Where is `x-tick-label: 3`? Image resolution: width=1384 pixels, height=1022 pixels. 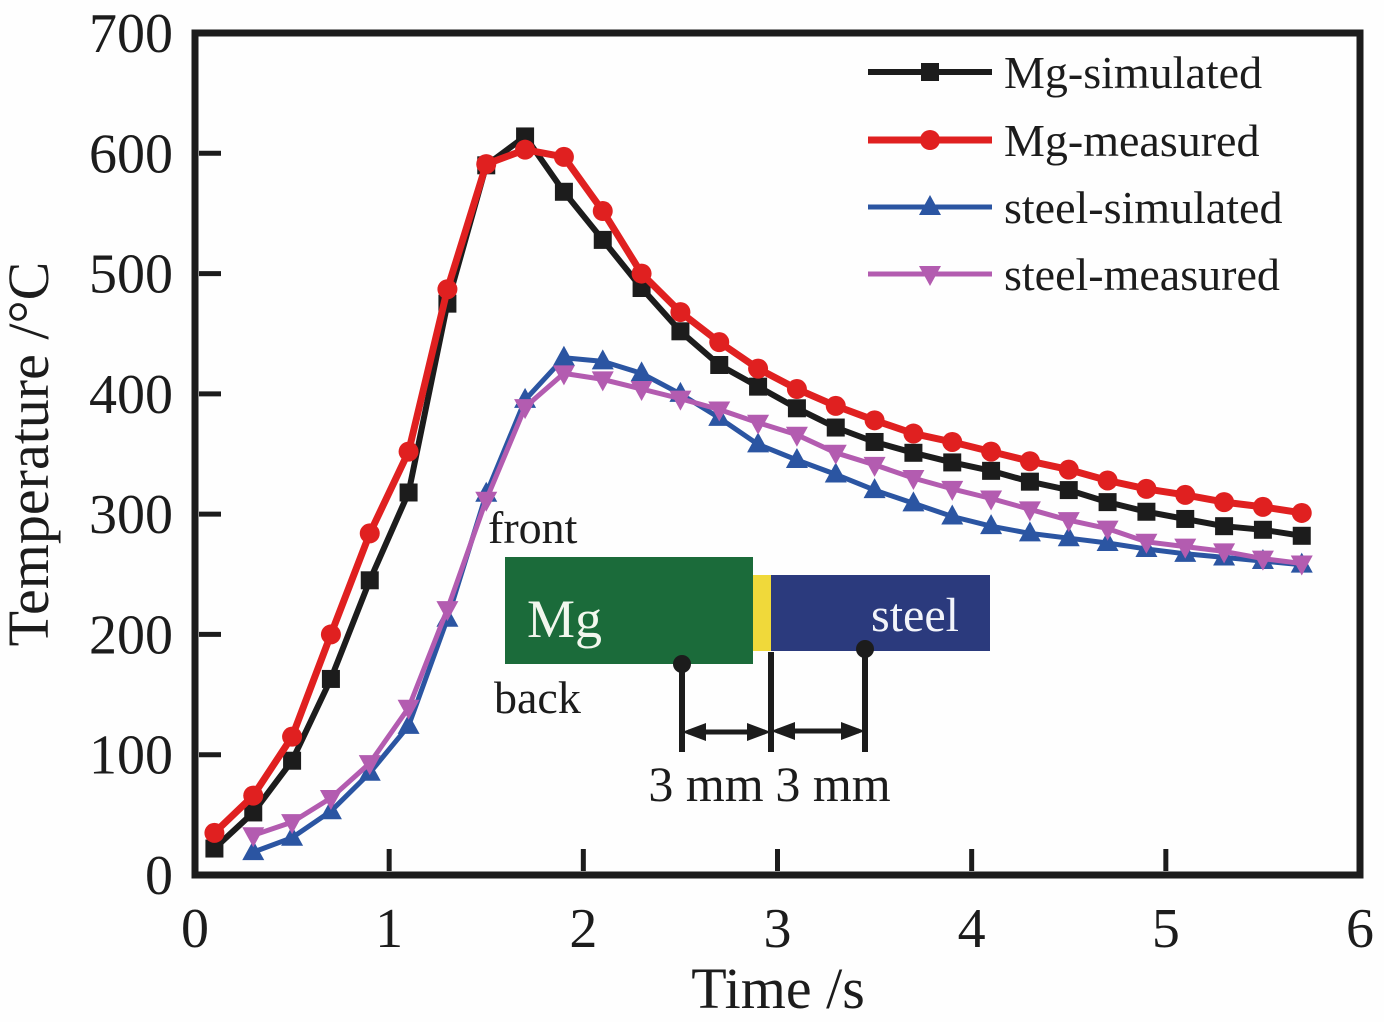
x-tick-label: 3 is located at coordinates (778, 929).